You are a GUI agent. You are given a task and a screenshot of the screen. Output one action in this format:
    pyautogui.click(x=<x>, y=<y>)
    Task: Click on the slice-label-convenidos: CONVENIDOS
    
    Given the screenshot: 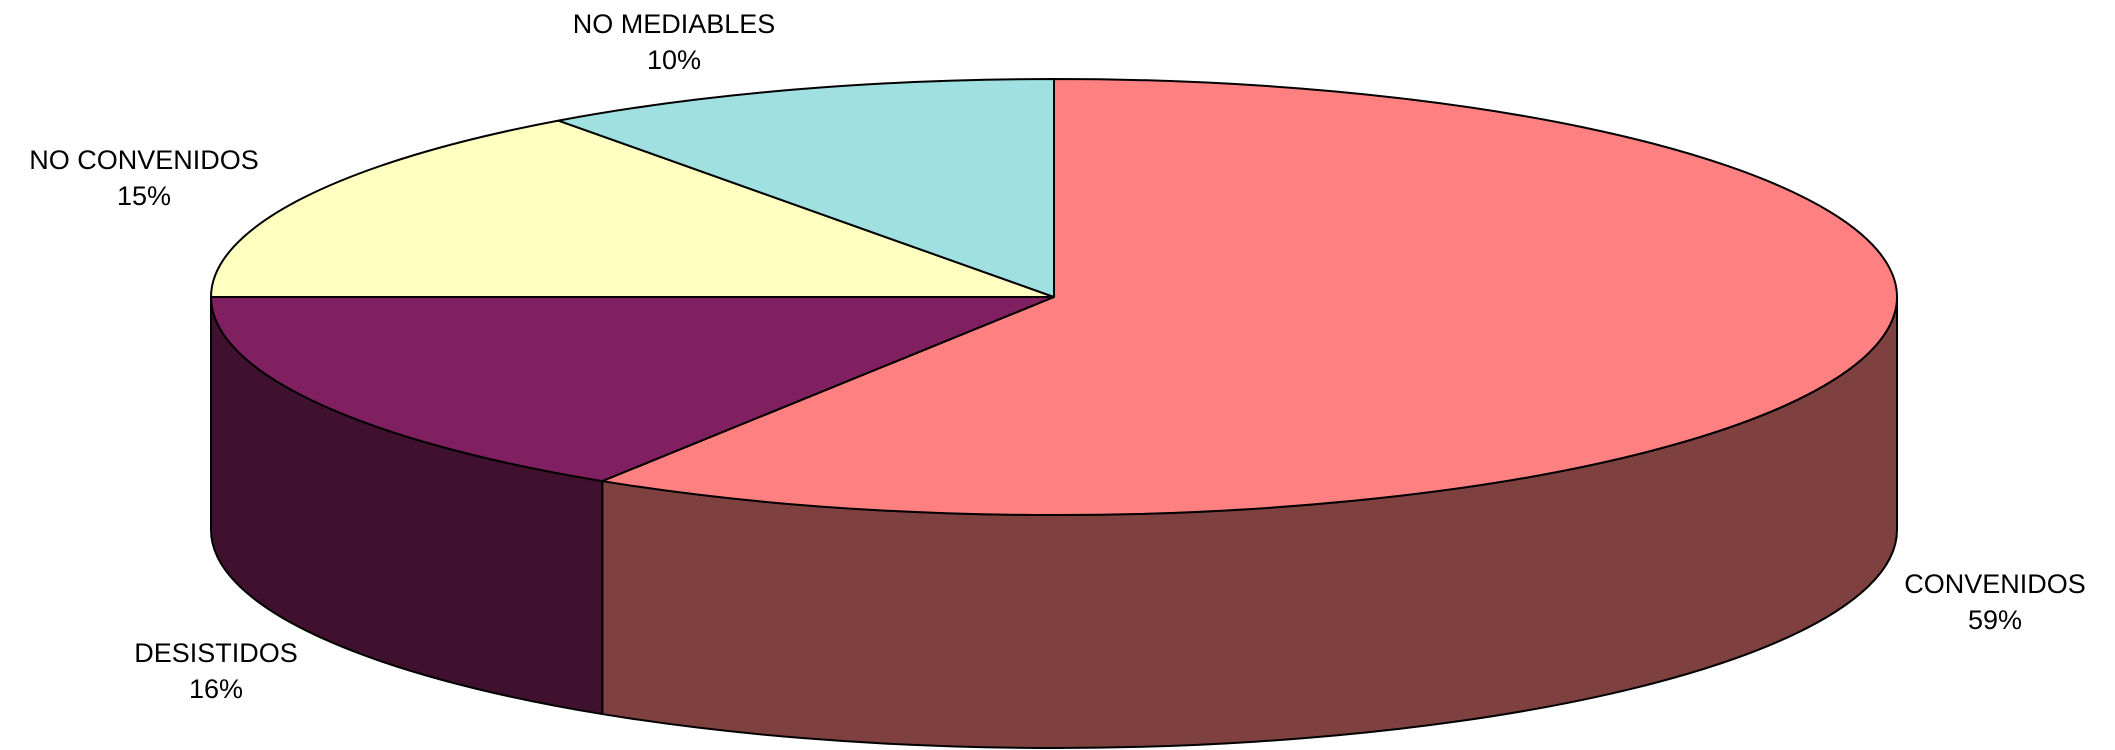 What is the action you would take?
    pyautogui.click(x=1995, y=584)
    